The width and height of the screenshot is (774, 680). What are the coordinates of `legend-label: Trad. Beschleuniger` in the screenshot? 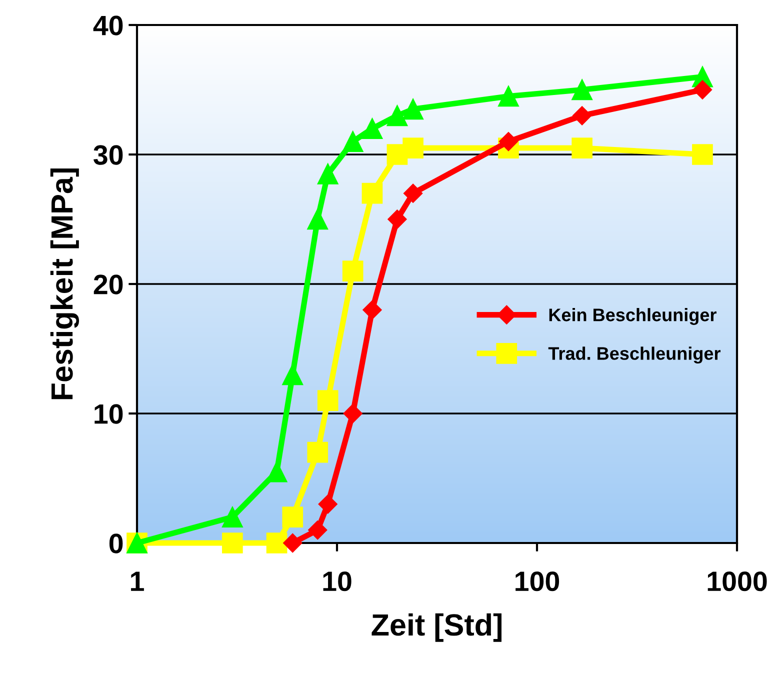 It's located at (634, 355).